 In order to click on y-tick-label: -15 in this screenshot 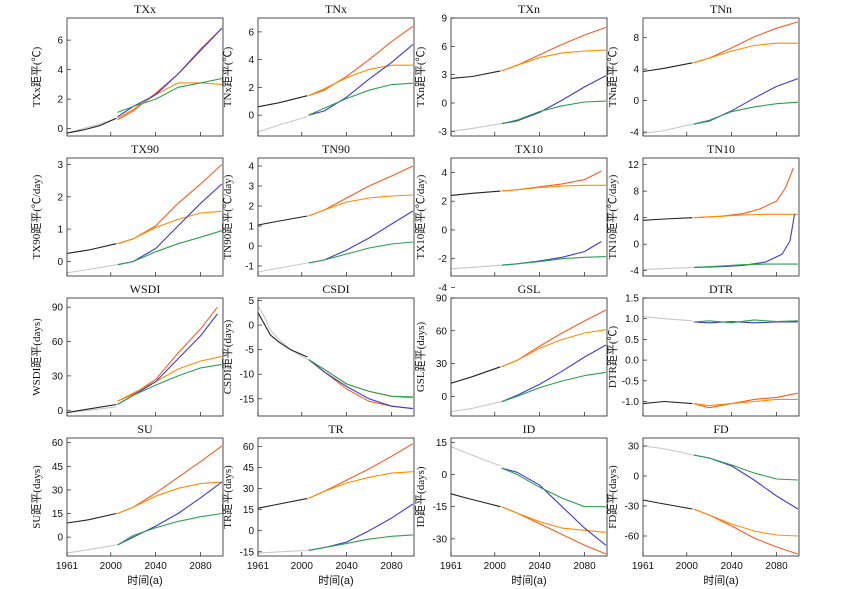, I will do `click(247, 399)`.